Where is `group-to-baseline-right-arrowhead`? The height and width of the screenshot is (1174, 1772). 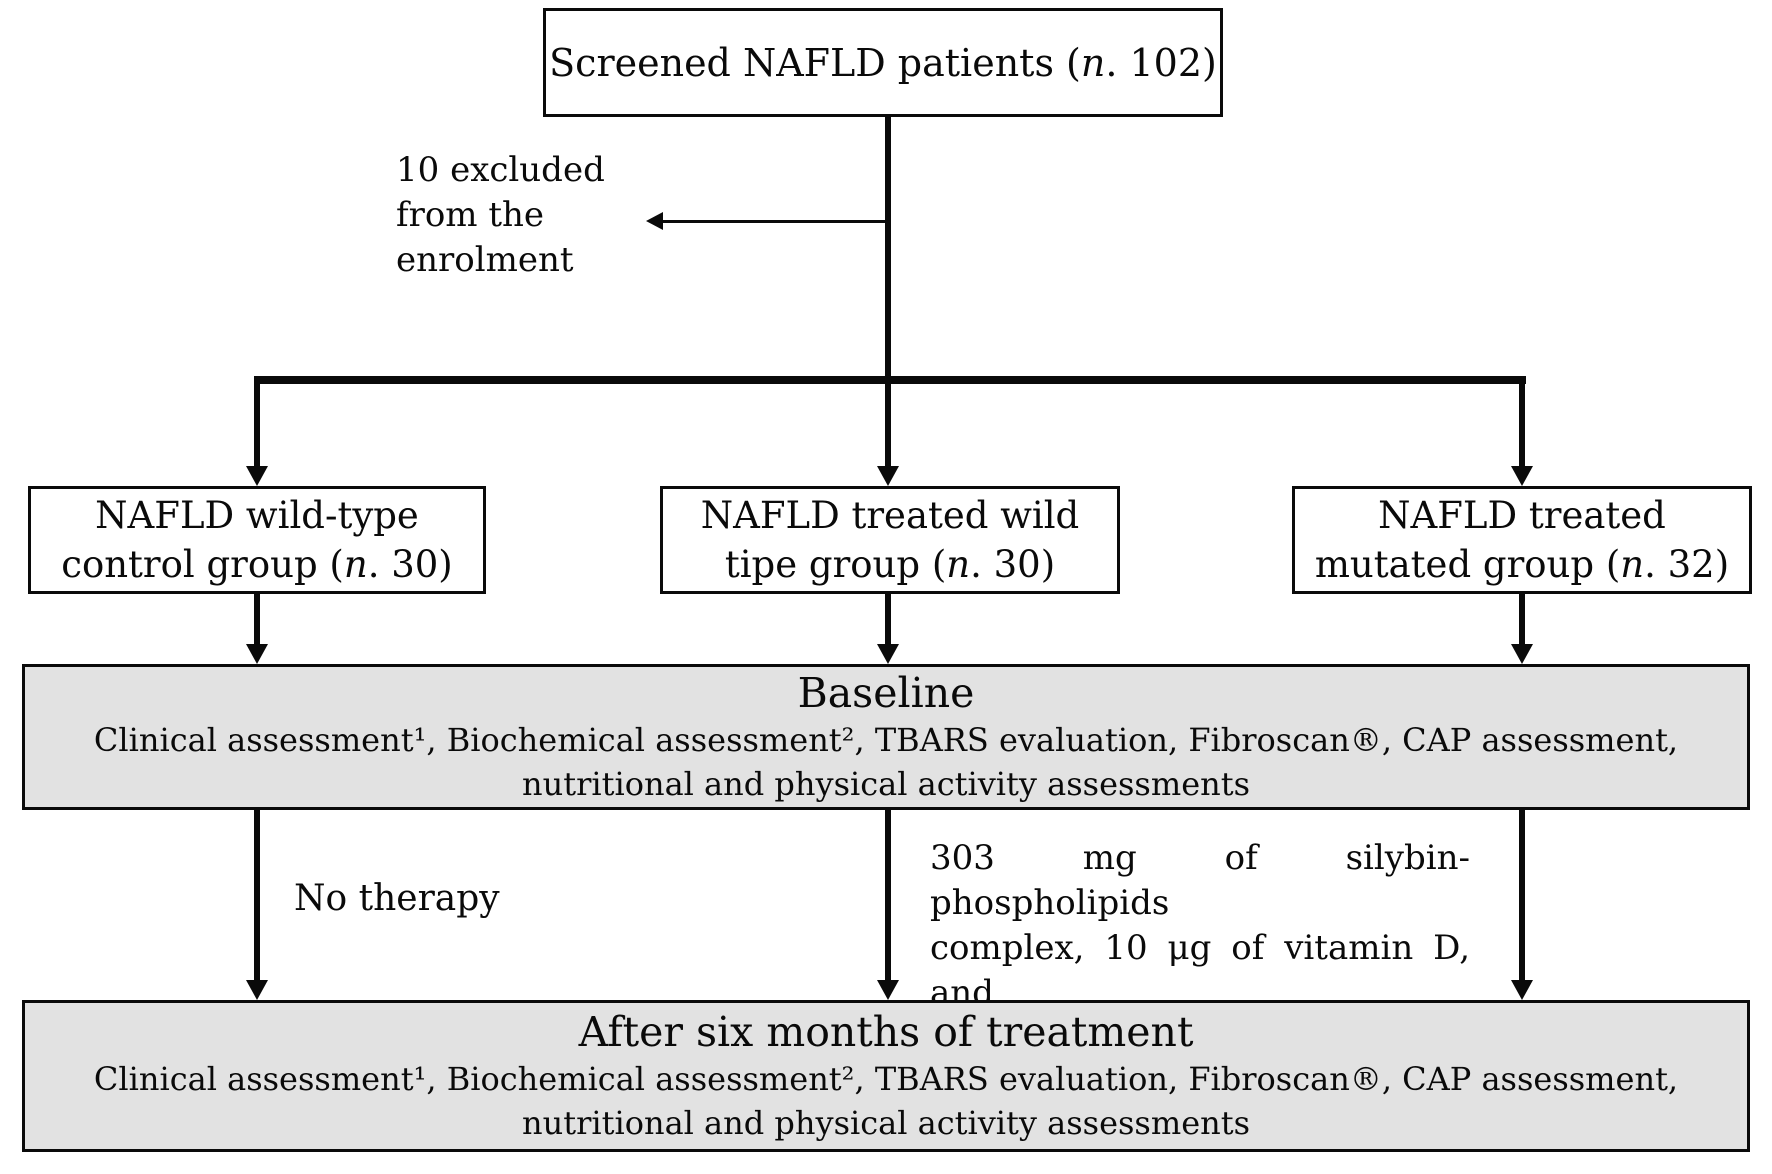 group-to-baseline-right-arrowhead is located at coordinates (1522, 654).